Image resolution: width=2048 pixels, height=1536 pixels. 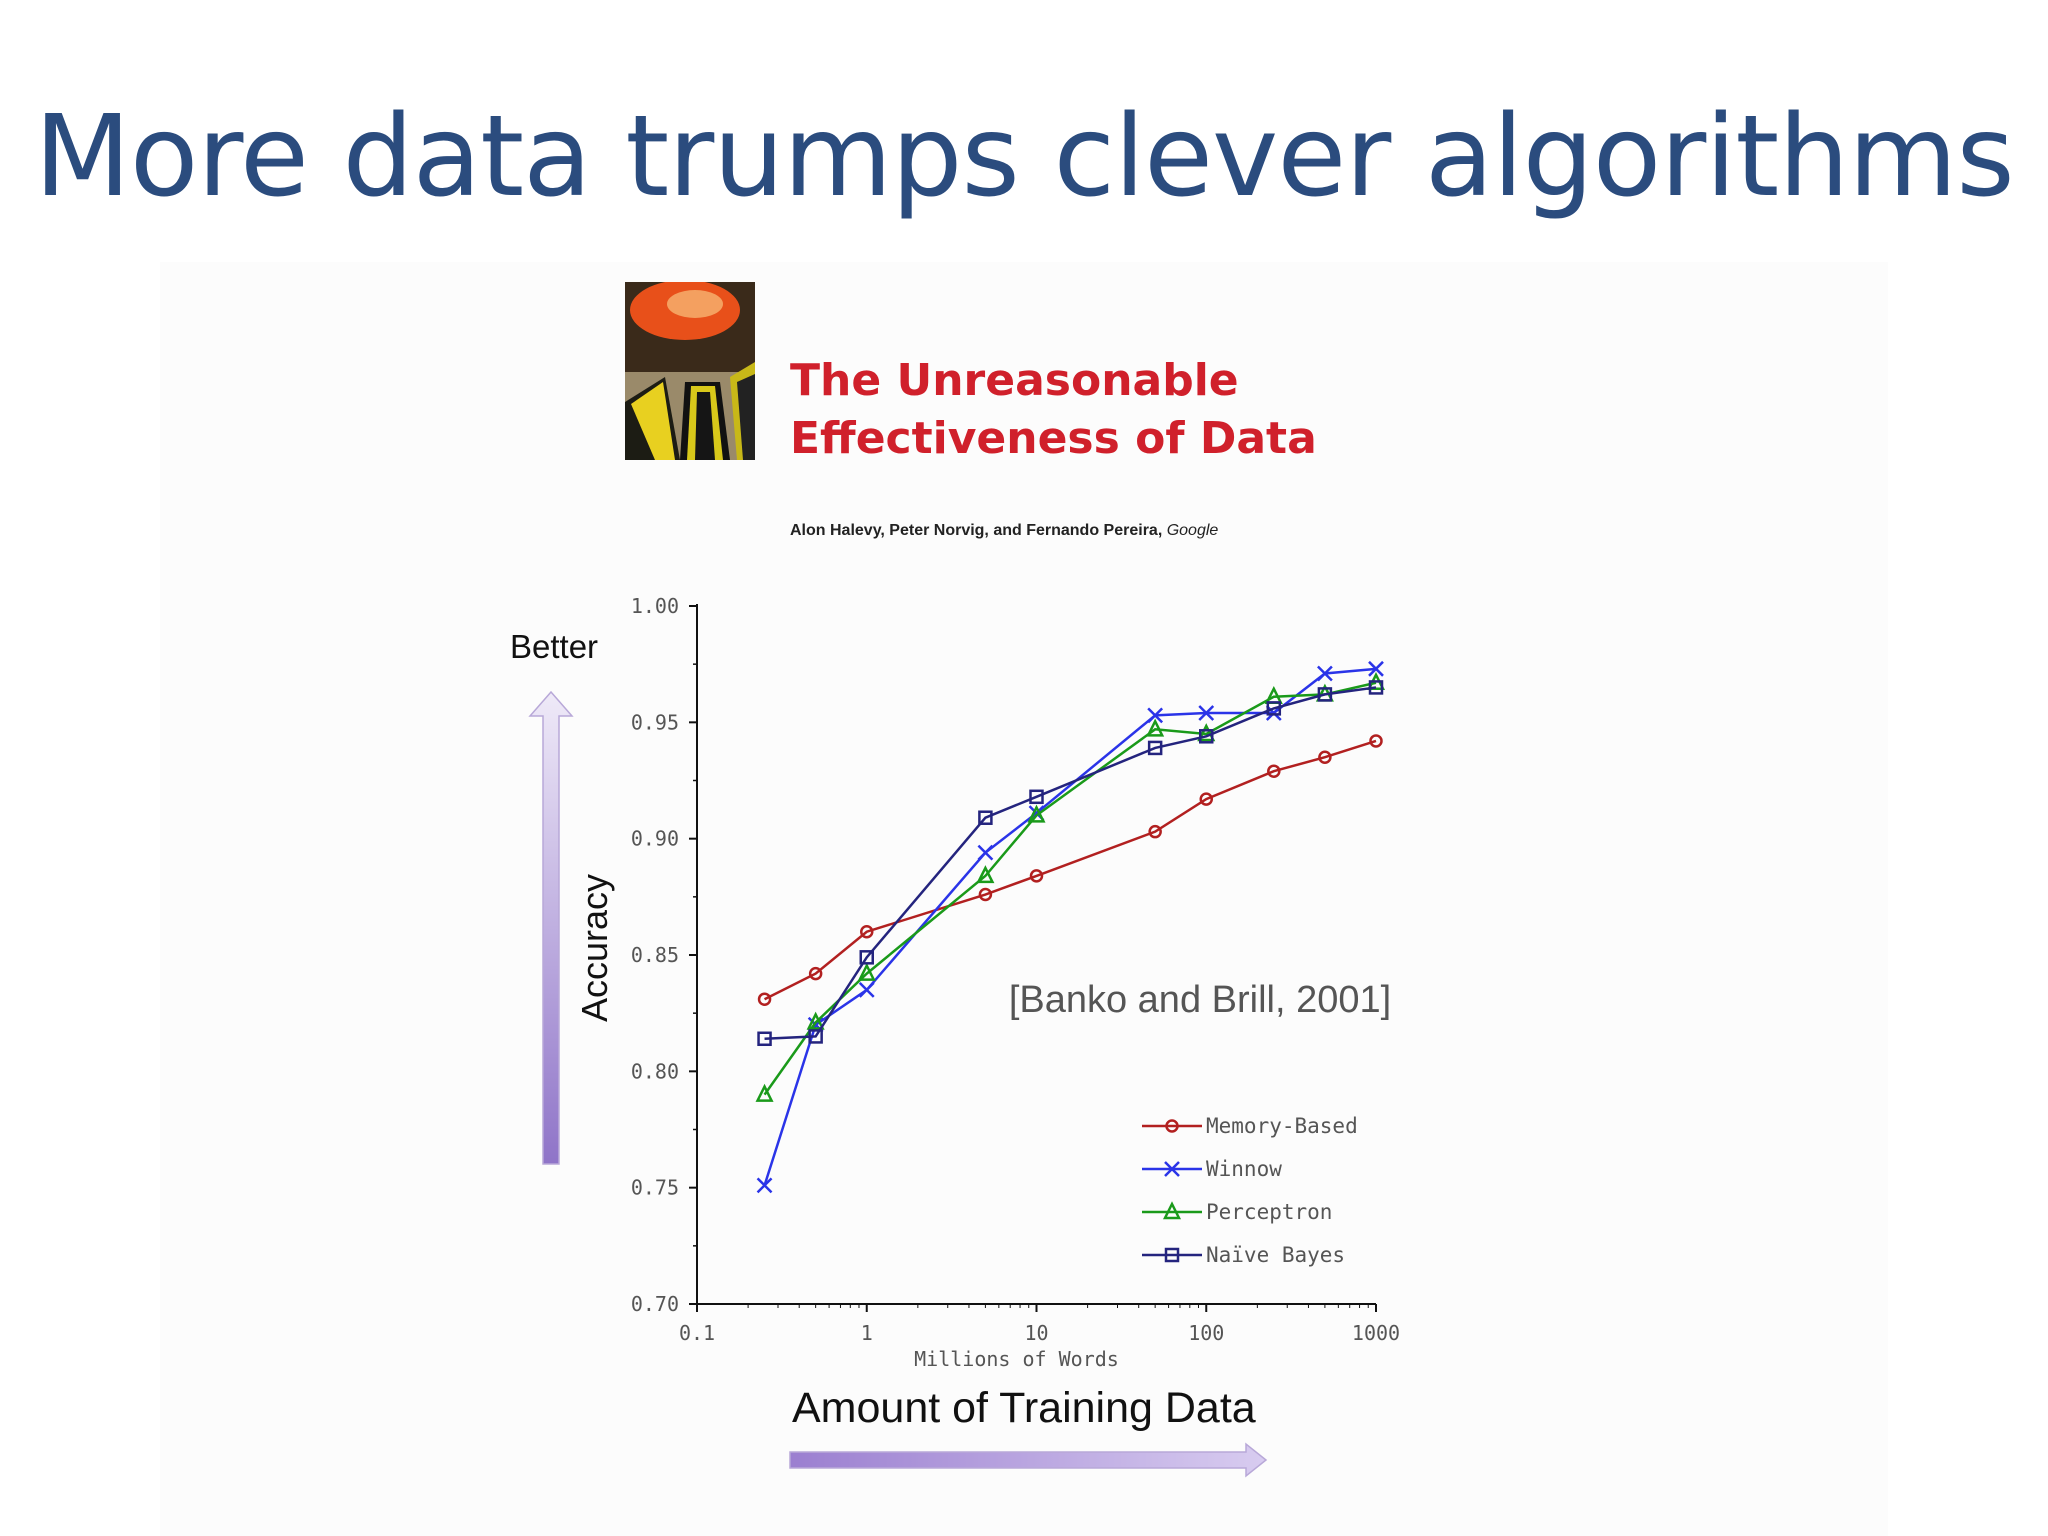 What do you see at coordinates (1376, 1333) in the screenshot?
I see `x-tick-label: 1000` at bounding box center [1376, 1333].